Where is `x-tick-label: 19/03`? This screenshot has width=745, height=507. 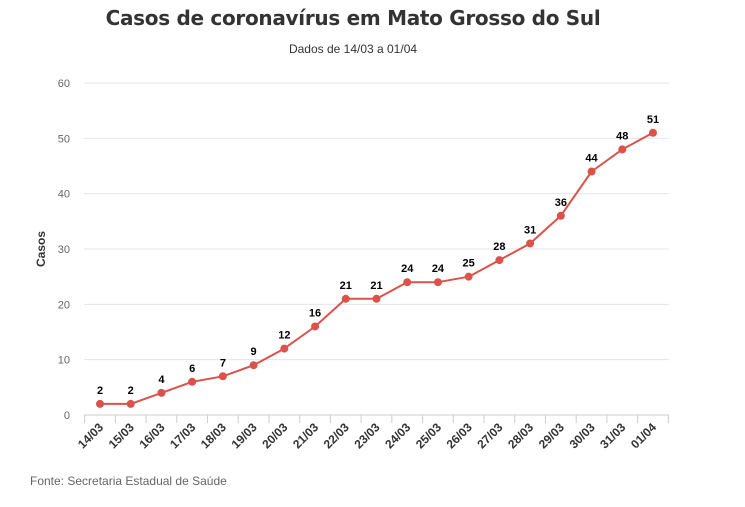 x-tick-label: 19/03 is located at coordinates (244, 435).